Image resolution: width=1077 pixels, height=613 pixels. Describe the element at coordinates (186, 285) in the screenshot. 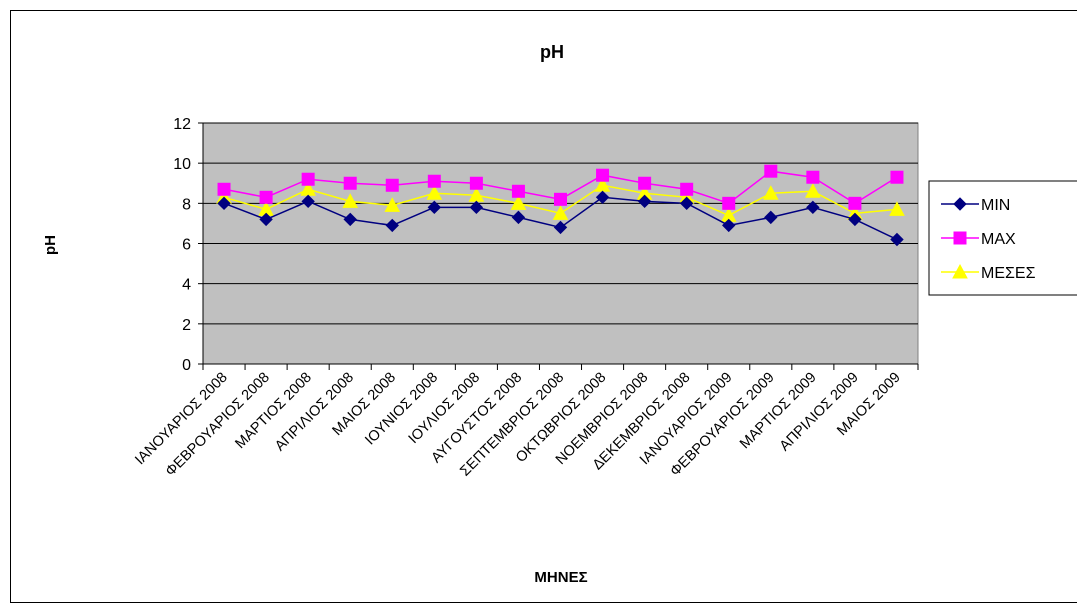

I see `y-tick-label: 4` at that location.